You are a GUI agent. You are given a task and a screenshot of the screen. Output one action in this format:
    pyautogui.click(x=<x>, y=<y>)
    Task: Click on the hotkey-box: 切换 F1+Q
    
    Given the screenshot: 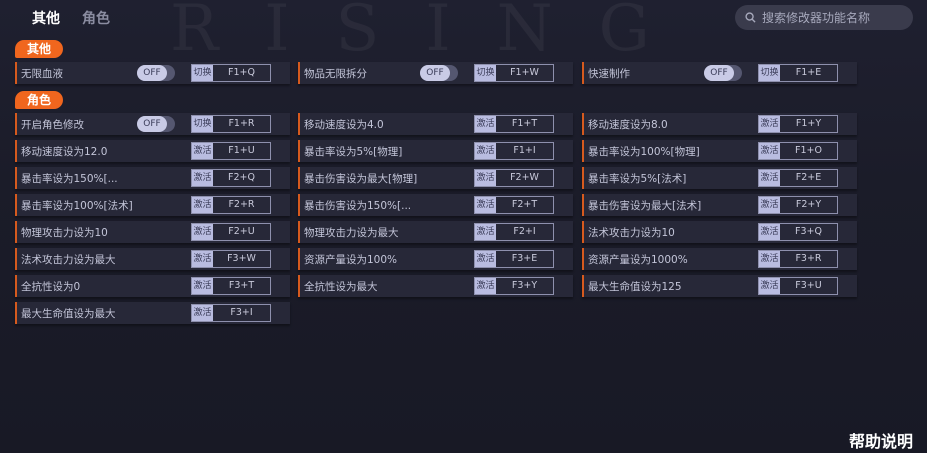 What is the action you would take?
    pyautogui.click(x=231, y=73)
    